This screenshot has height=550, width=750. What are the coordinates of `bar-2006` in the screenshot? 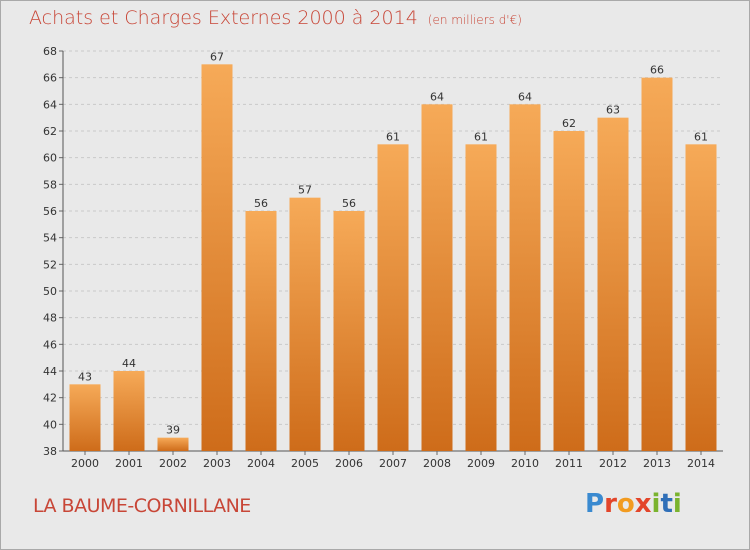 It's located at (349, 331).